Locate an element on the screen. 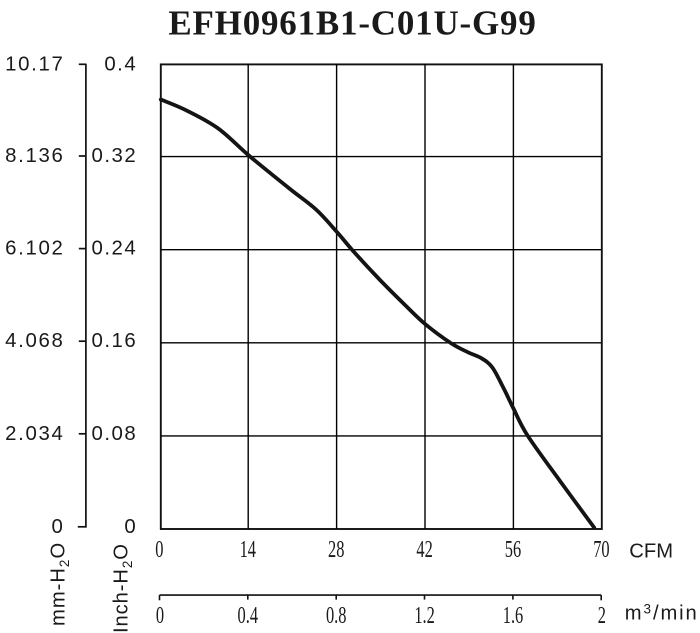  svg-text: 10.17 is located at coordinates (35, 64).